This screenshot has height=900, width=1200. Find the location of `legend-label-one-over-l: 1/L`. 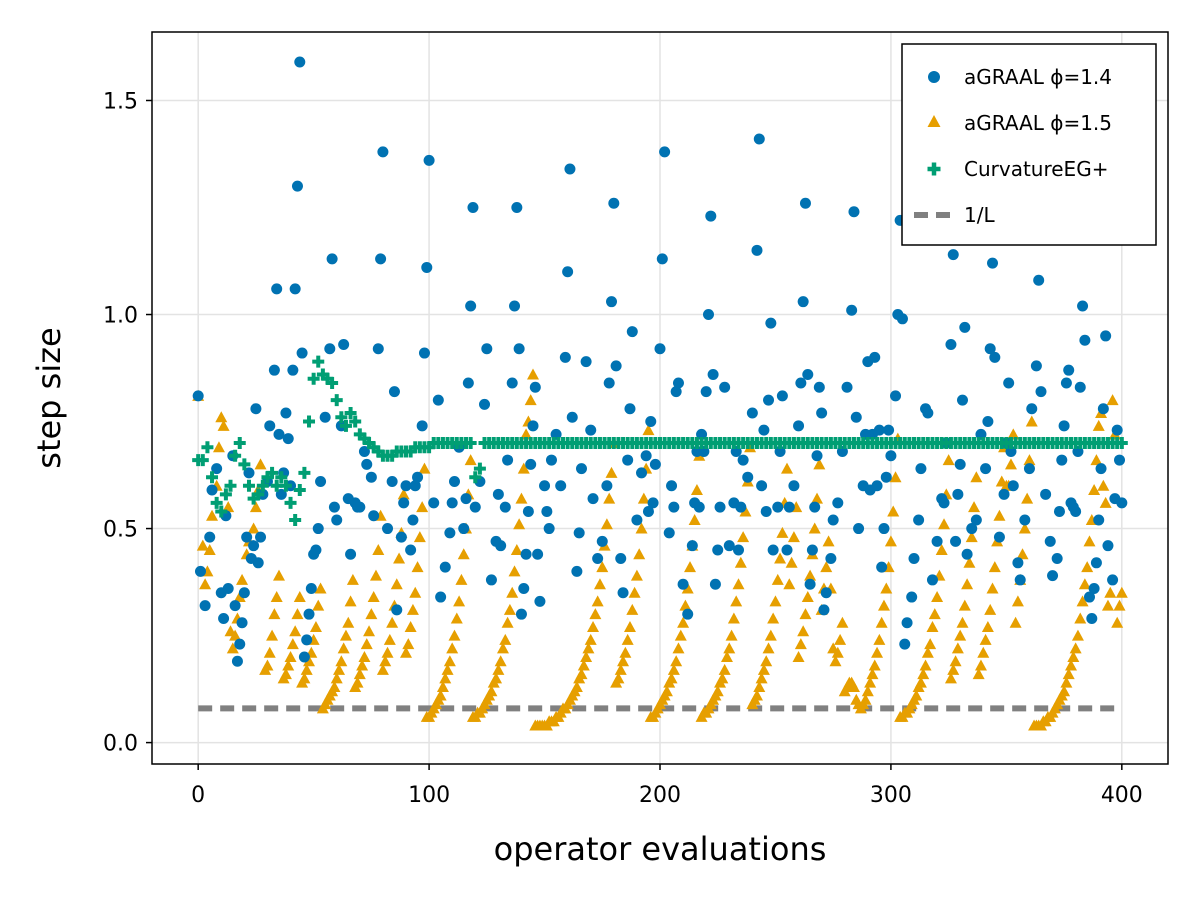

legend-label-one-over-l: 1/L is located at coordinates (979, 215).